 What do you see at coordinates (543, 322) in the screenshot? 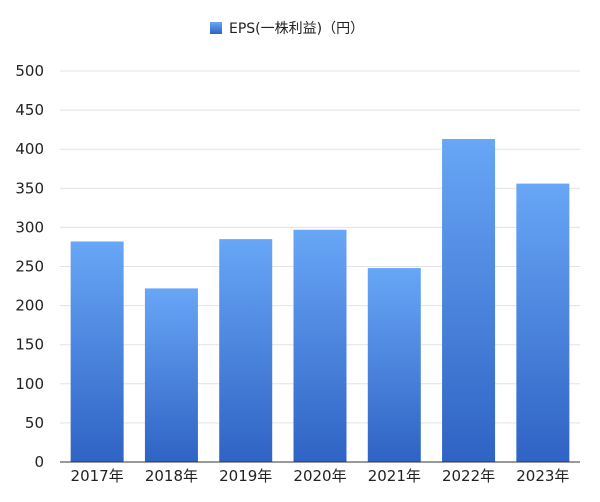
I see `bar-2023年` at bounding box center [543, 322].